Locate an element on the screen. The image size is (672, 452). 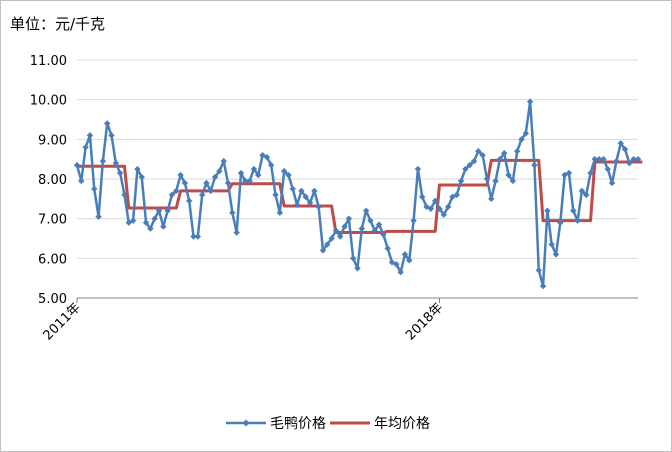
y-tick-label: 10.00 is located at coordinates (48, 101).